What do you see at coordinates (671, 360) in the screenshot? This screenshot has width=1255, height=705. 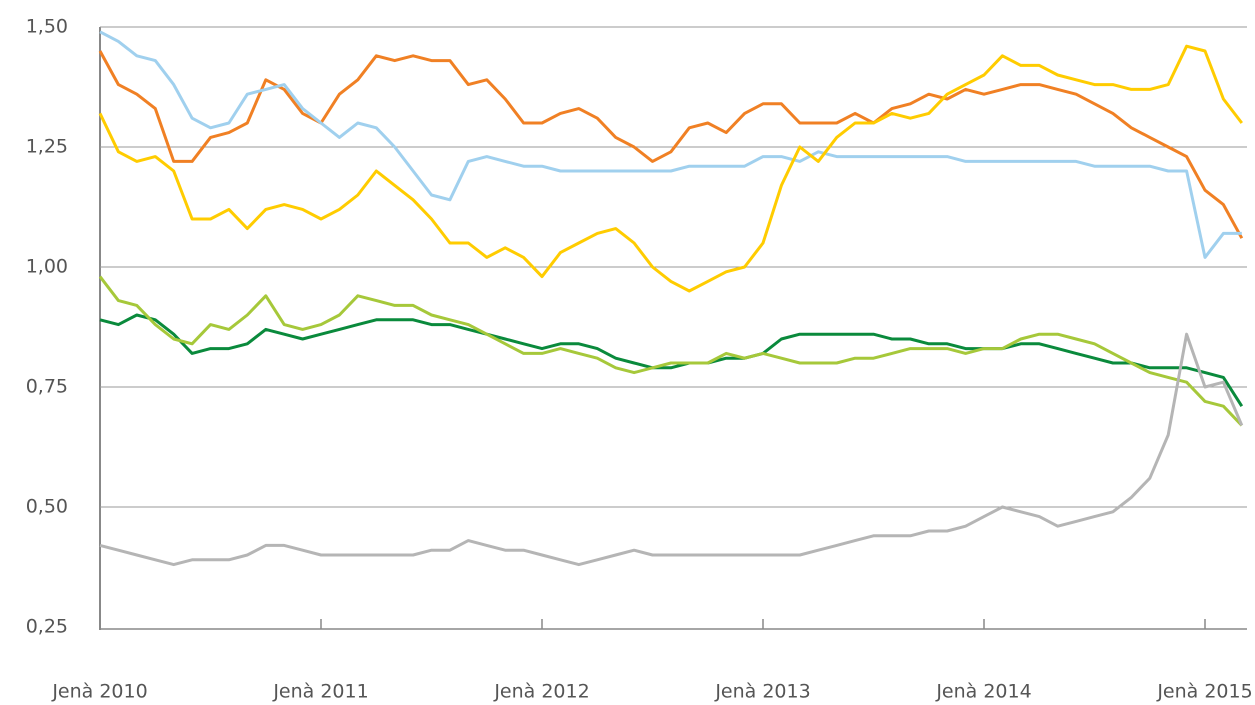 I see `series-line` at bounding box center [671, 360].